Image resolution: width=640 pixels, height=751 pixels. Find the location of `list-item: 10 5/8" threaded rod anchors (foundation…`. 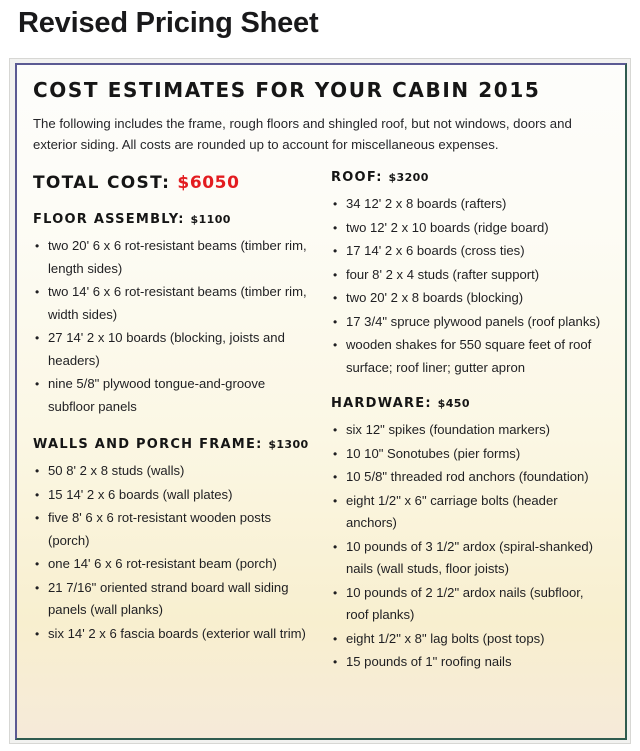

list-item: 10 5/8" threaded rod anchors (foundation… is located at coordinates (470, 477).